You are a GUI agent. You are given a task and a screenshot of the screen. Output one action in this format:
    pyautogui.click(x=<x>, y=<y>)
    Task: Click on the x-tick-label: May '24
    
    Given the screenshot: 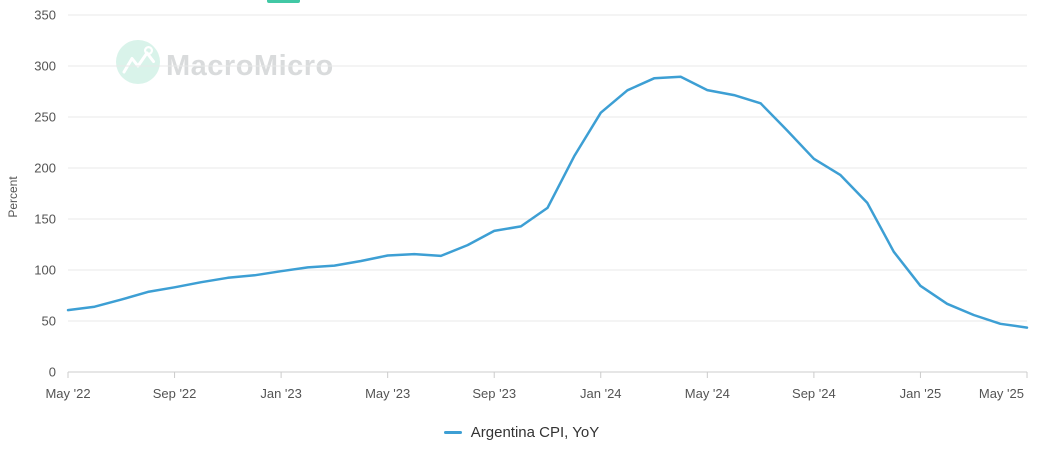 What is the action you would take?
    pyautogui.click(x=707, y=393)
    